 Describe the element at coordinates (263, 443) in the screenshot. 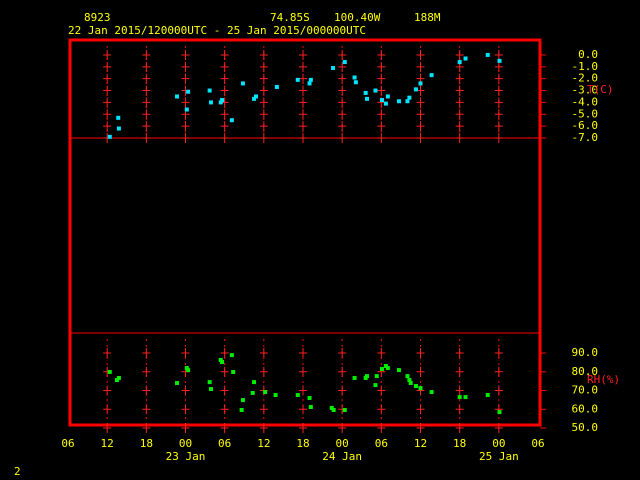

I see `x-tick-label: 12` at that location.